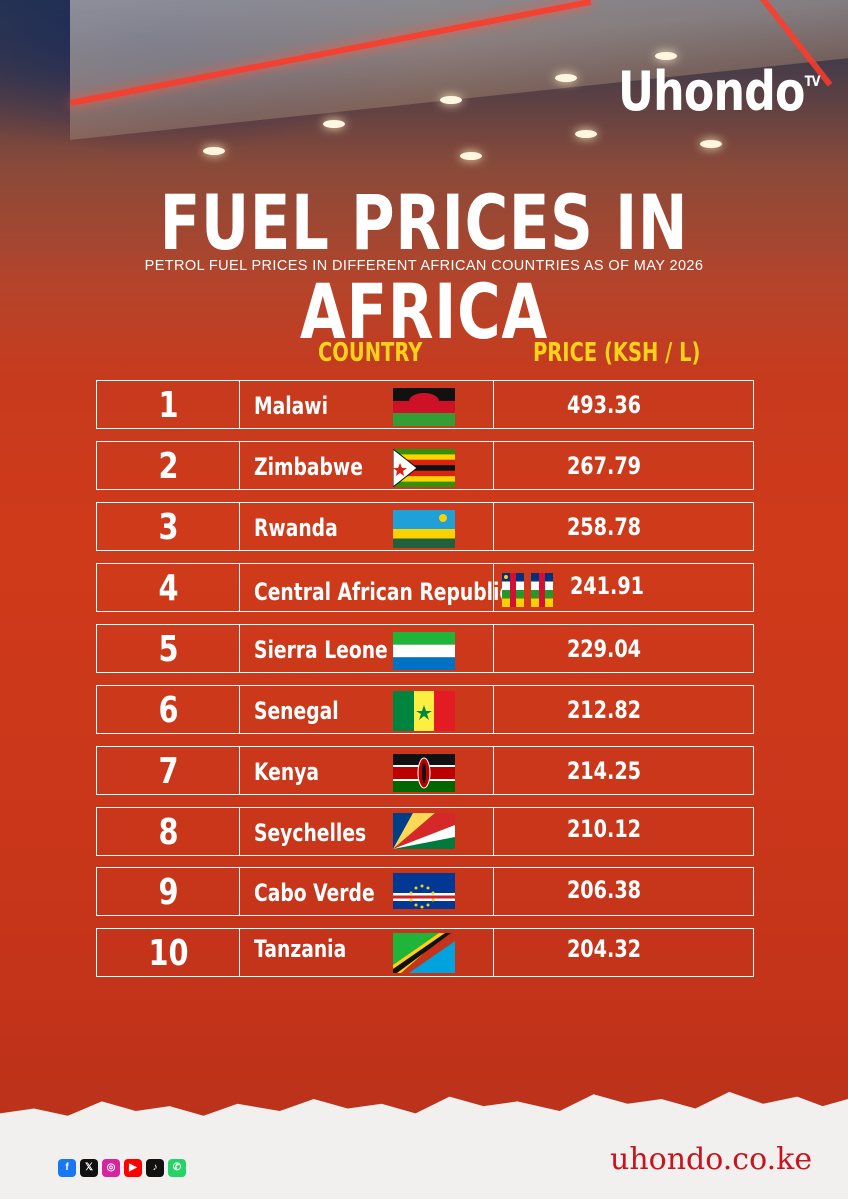 This screenshot has height=1199, width=848. I want to click on country-name: Kenya, so click(287, 772).